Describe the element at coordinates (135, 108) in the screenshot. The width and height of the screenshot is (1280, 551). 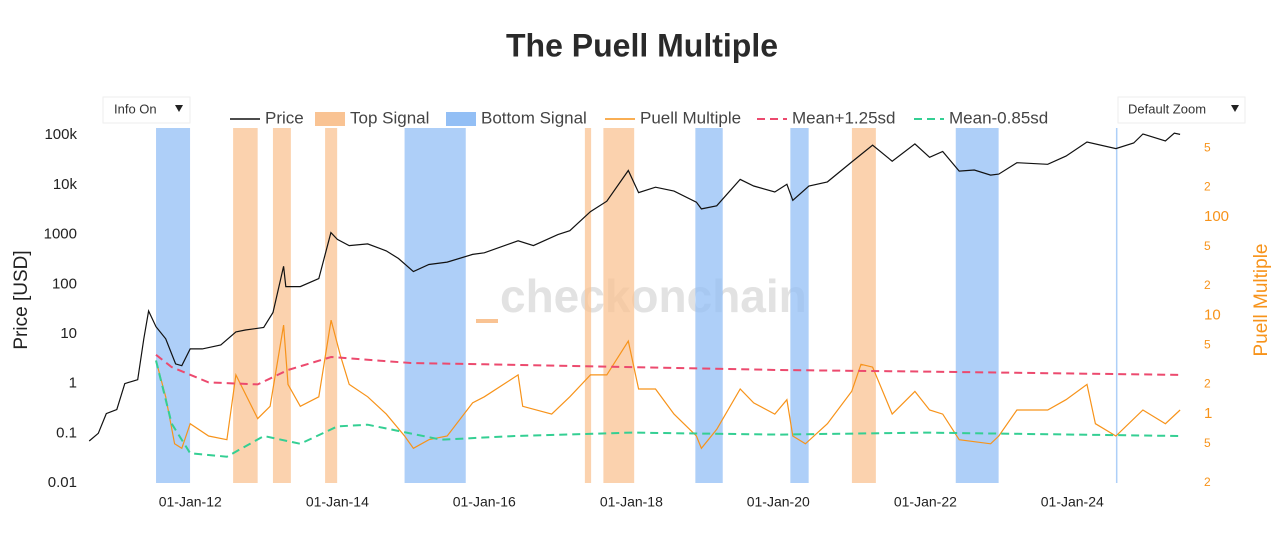
I see `dropdown-label: Info On` at that location.